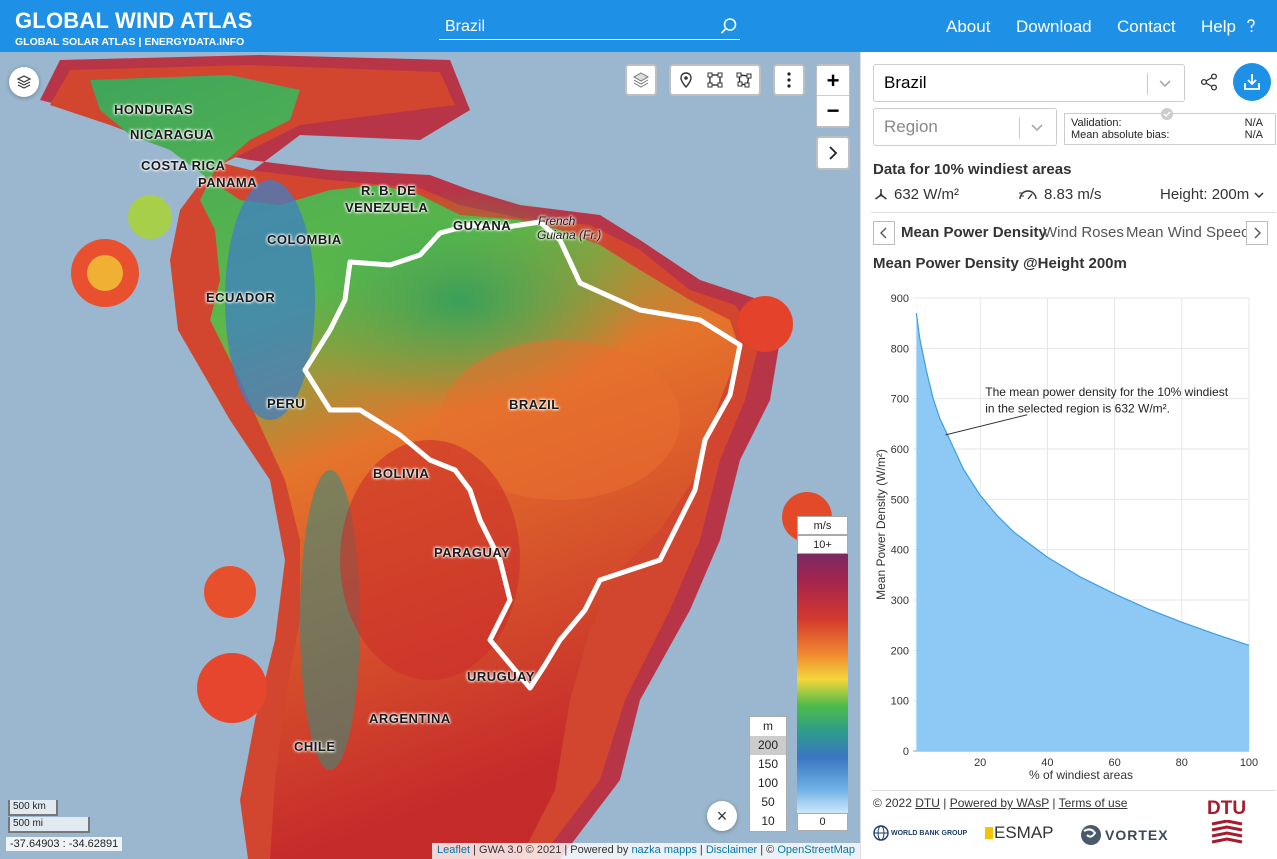 The width and height of the screenshot is (1277, 859). What do you see at coordinates (892, 803) in the screenshot?
I see `copyright: © 2022` at bounding box center [892, 803].